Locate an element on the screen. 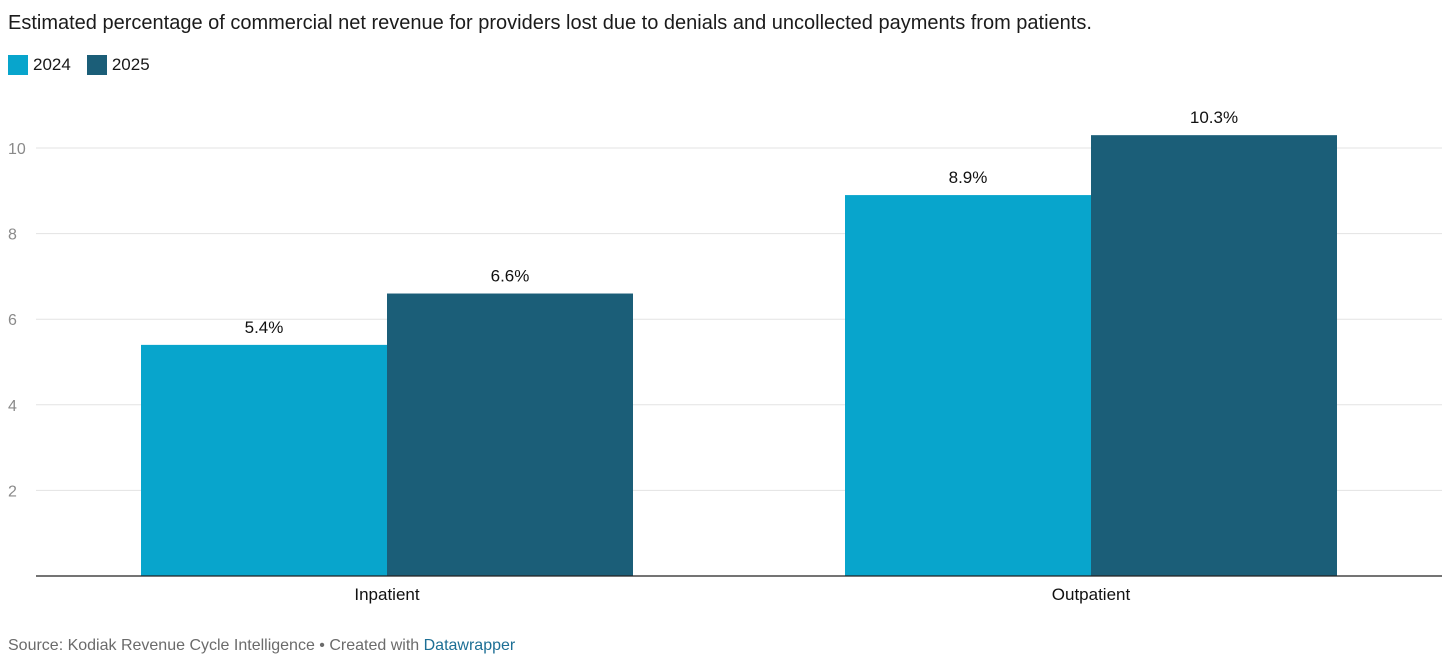 The width and height of the screenshot is (1456, 664). x-tick-label-outpatient: Outpatient is located at coordinates (1091, 594).